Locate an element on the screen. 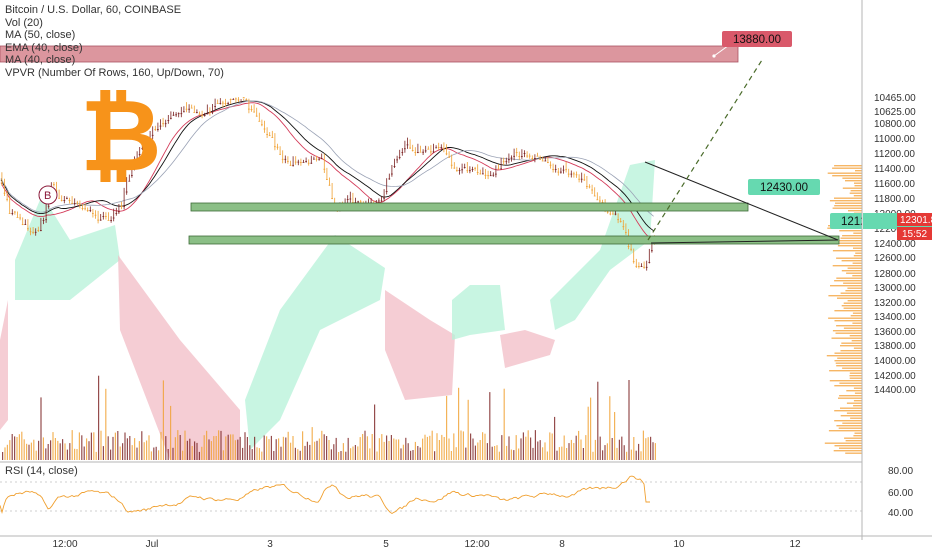 The image size is (932, 550). legend-ema40: EMA (40, close) is located at coordinates (44, 47).